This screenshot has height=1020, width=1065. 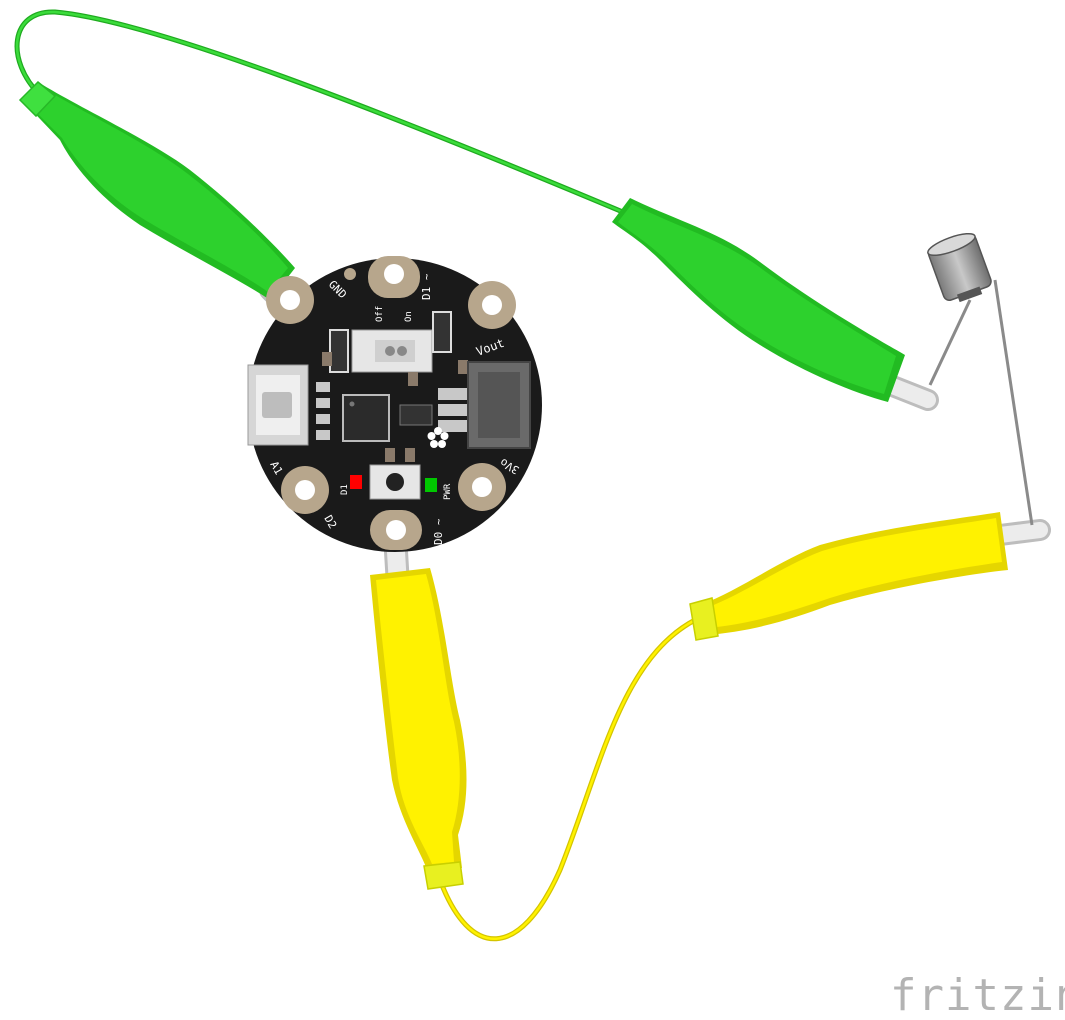 What do you see at coordinates (426, 286) in the screenshot?
I see `pin-label-d1: D1 ~` at bounding box center [426, 286].